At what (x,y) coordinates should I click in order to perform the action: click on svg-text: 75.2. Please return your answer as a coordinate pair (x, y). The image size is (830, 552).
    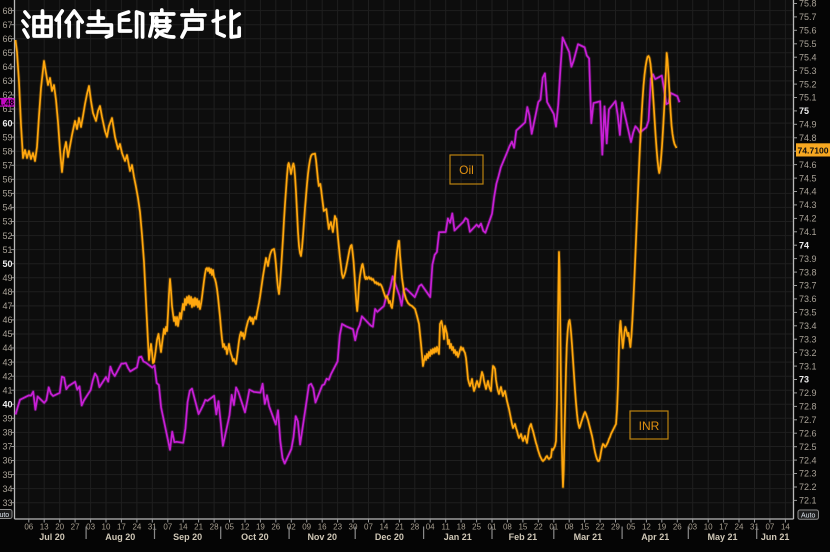
    Looking at the image, I should click on (808, 84).